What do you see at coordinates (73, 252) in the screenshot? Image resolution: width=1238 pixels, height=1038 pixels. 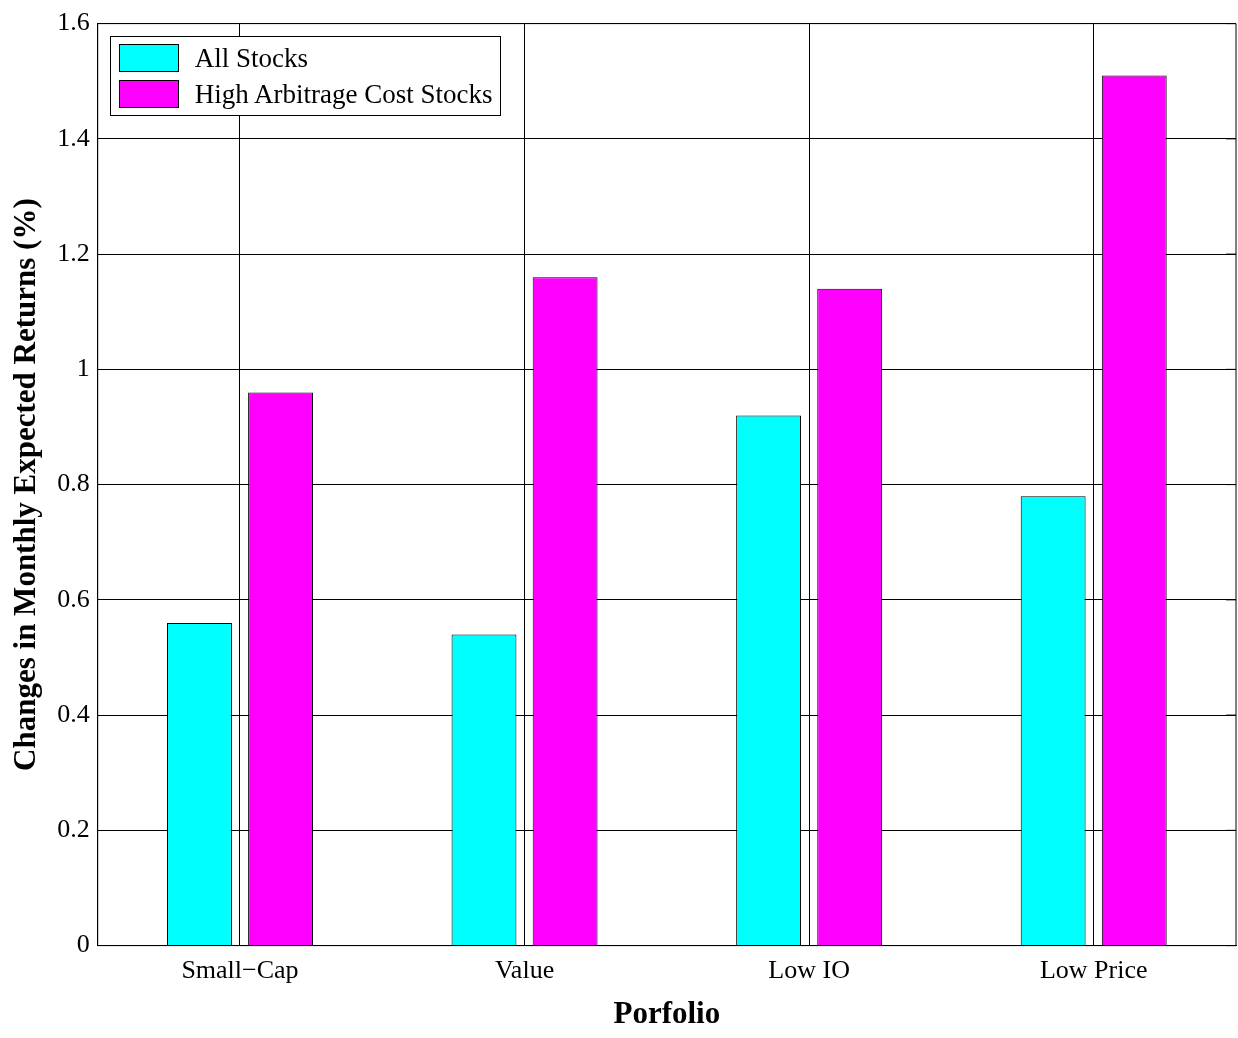 I see `y-tick-label: 1.2` at bounding box center [73, 252].